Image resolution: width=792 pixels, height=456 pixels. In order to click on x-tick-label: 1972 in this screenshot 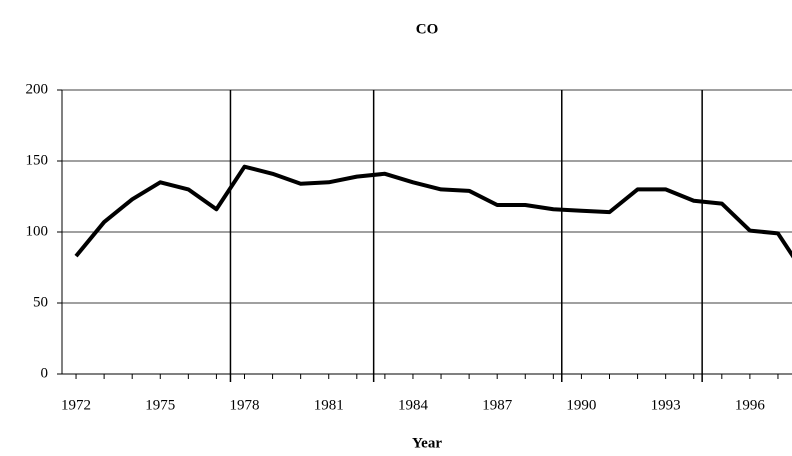, I will do `click(76, 405)`.